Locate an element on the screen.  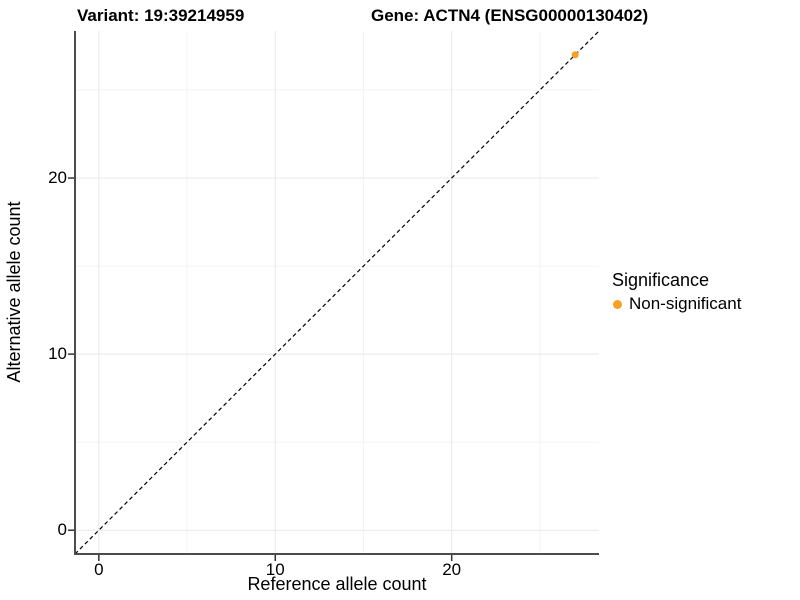
legend: Significance Non-significant is located at coordinates (676, 292).